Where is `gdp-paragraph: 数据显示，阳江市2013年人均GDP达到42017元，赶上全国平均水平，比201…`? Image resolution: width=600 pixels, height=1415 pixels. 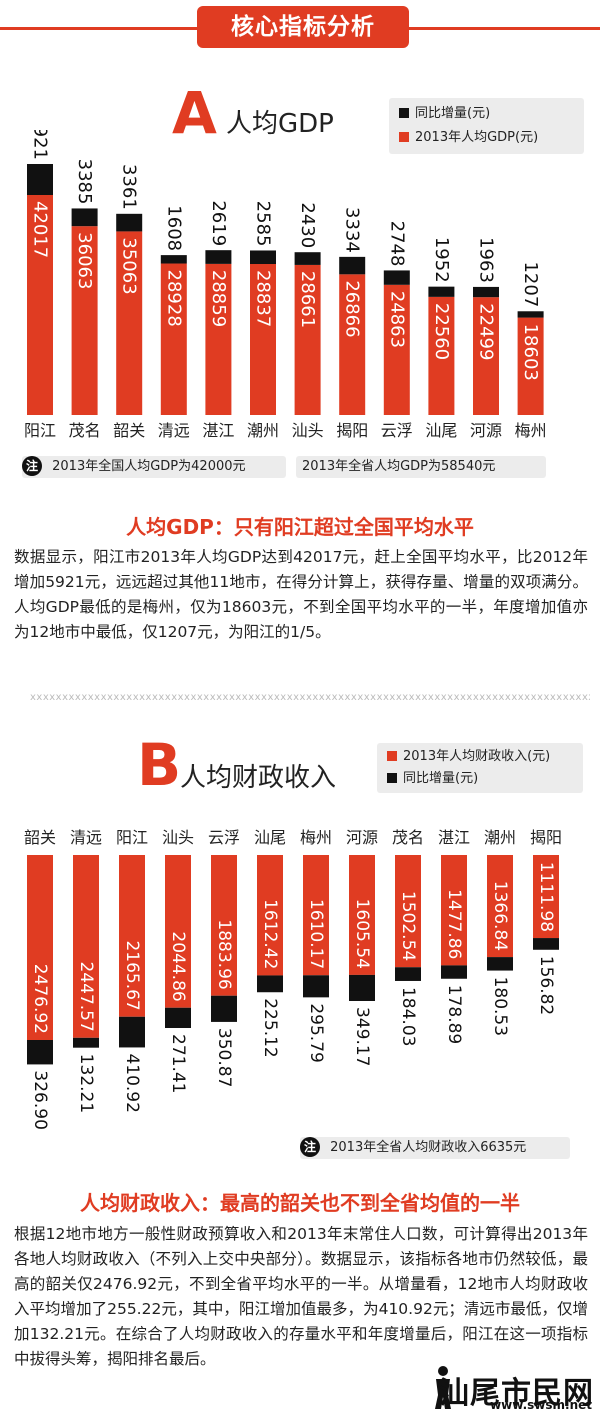
gdp-paragraph: 数据显示，阳江市2013年人均GDP达到42017元，赶上全国平均水平，比201… is located at coordinates (301, 594).